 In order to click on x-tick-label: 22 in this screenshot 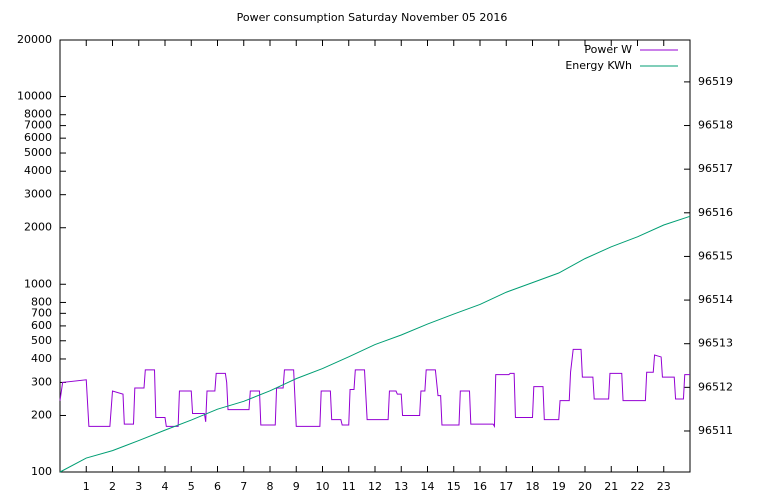, I will do `click(638, 486)`.